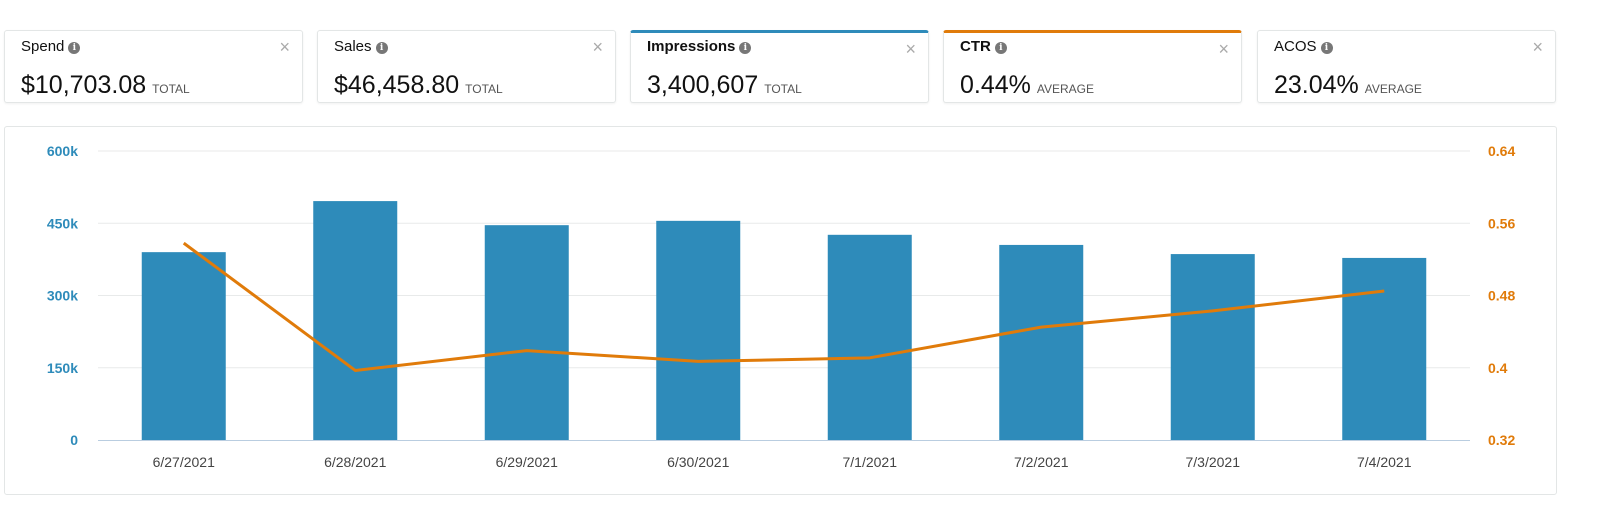 This screenshot has height=515, width=1597. What do you see at coordinates (1501, 296) in the screenshot?
I see `right-tick-label: 0.48` at bounding box center [1501, 296].